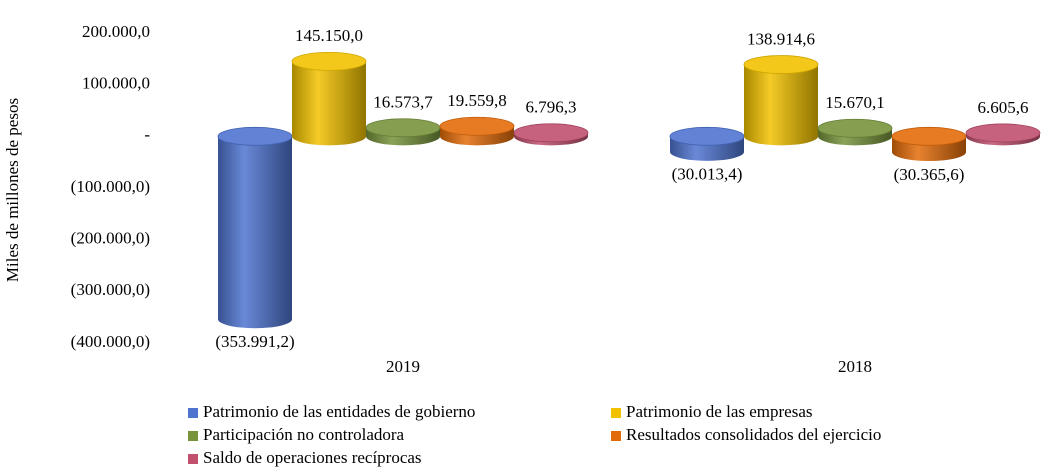  I want to click on value-label: (353.991,2), so click(254, 341).